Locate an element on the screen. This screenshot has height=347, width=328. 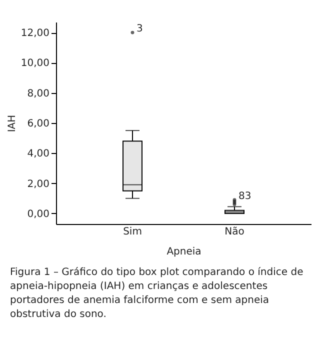
annotation: 3 is located at coordinates (139, 29).